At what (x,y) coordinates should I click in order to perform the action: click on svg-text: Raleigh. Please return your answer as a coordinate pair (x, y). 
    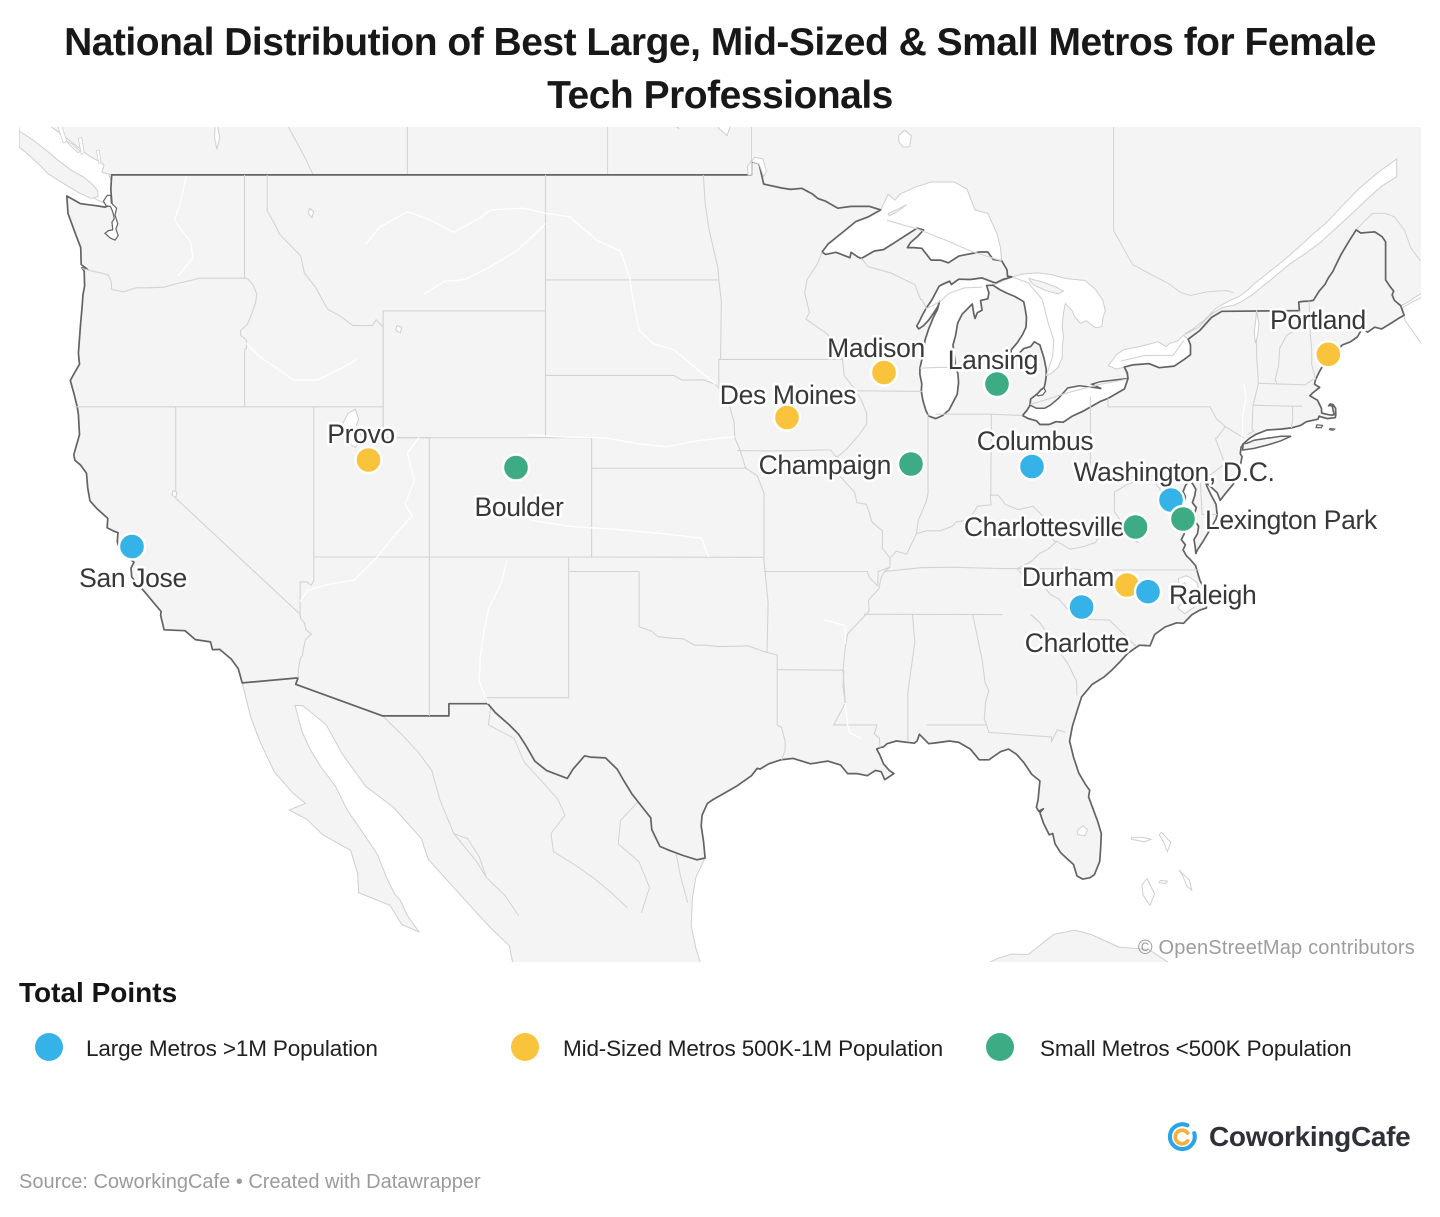
    Looking at the image, I should click on (1212, 595).